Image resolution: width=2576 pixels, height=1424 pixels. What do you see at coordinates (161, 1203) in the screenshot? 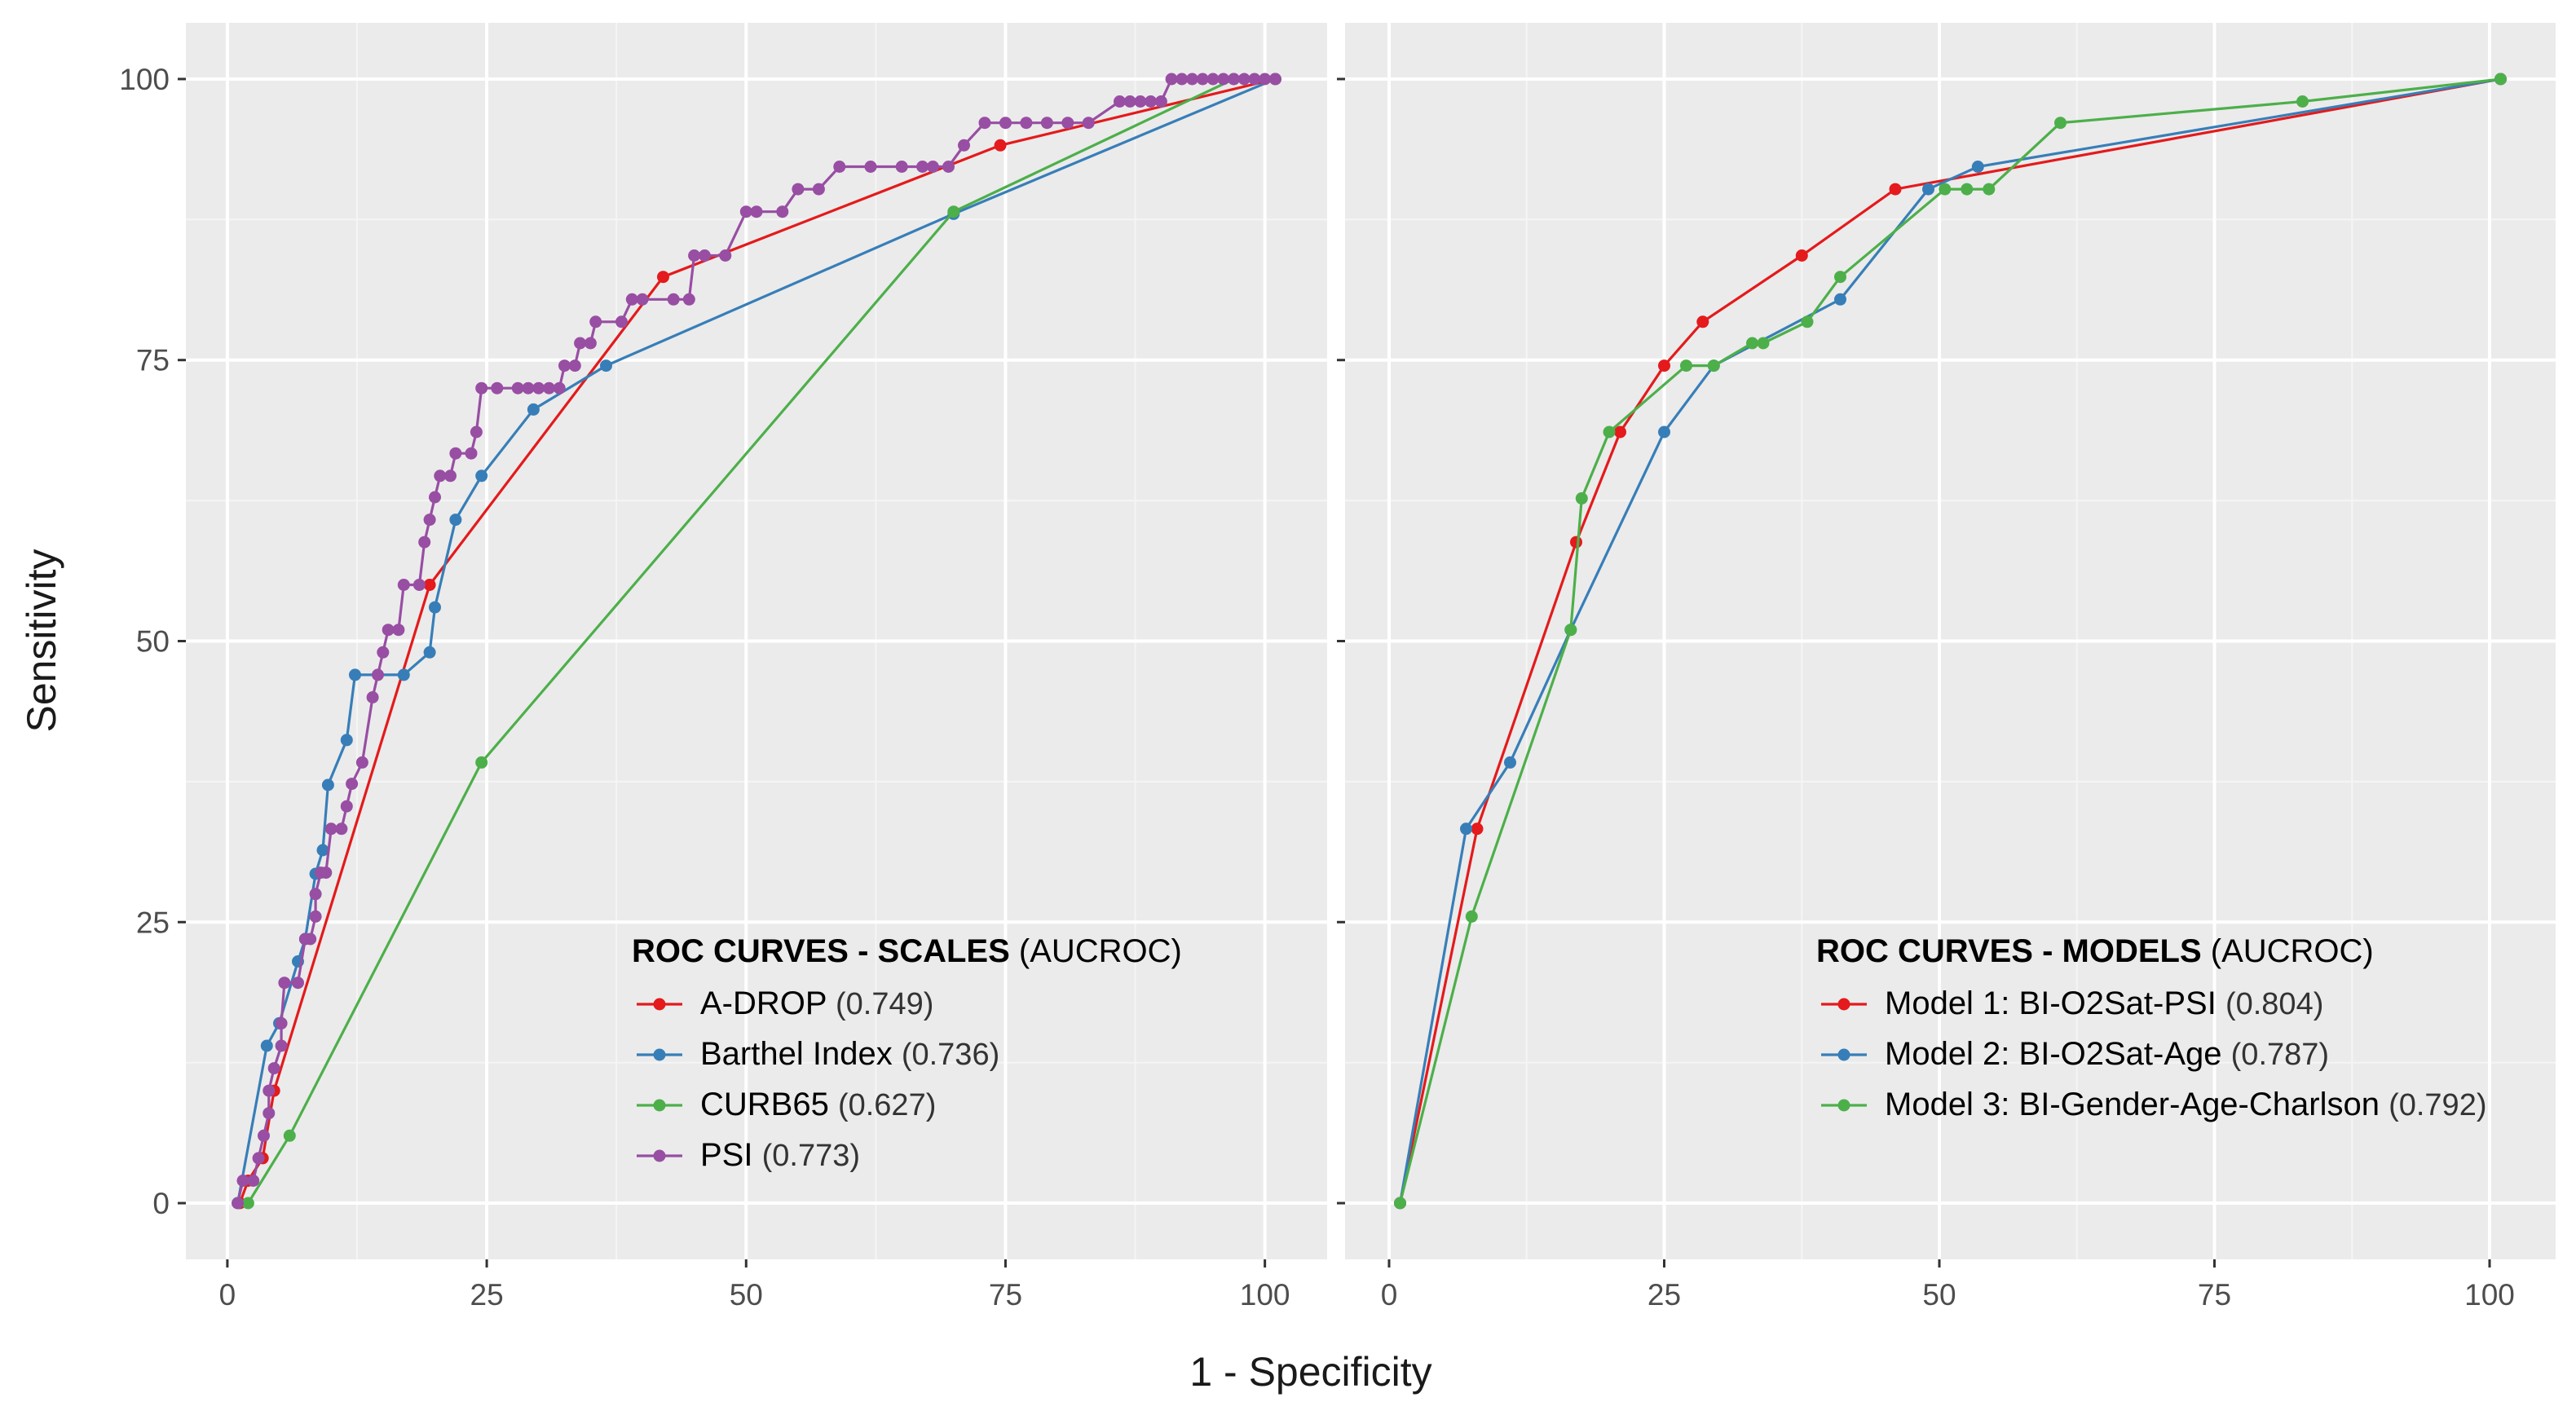
I see `y-tick-label: 0` at bounding box center [161, 1203].